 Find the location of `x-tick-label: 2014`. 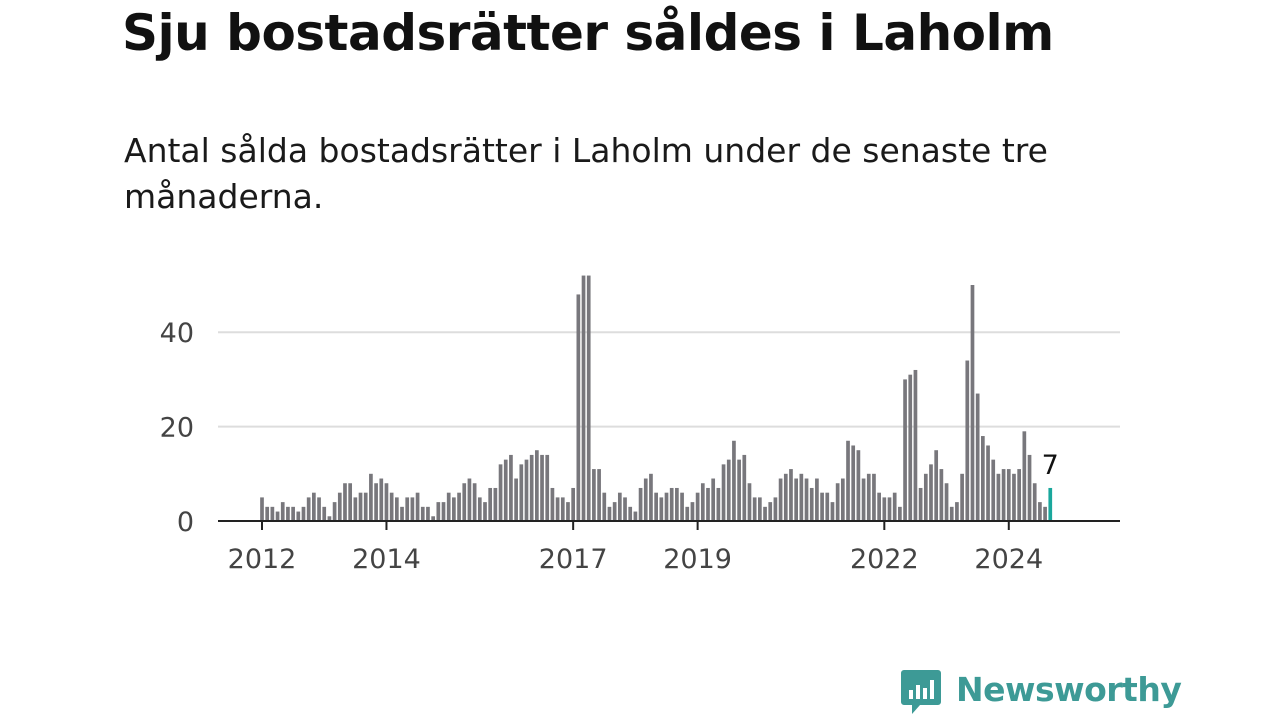

x-tick-label: 2014 is located at coordinates (386, 559).